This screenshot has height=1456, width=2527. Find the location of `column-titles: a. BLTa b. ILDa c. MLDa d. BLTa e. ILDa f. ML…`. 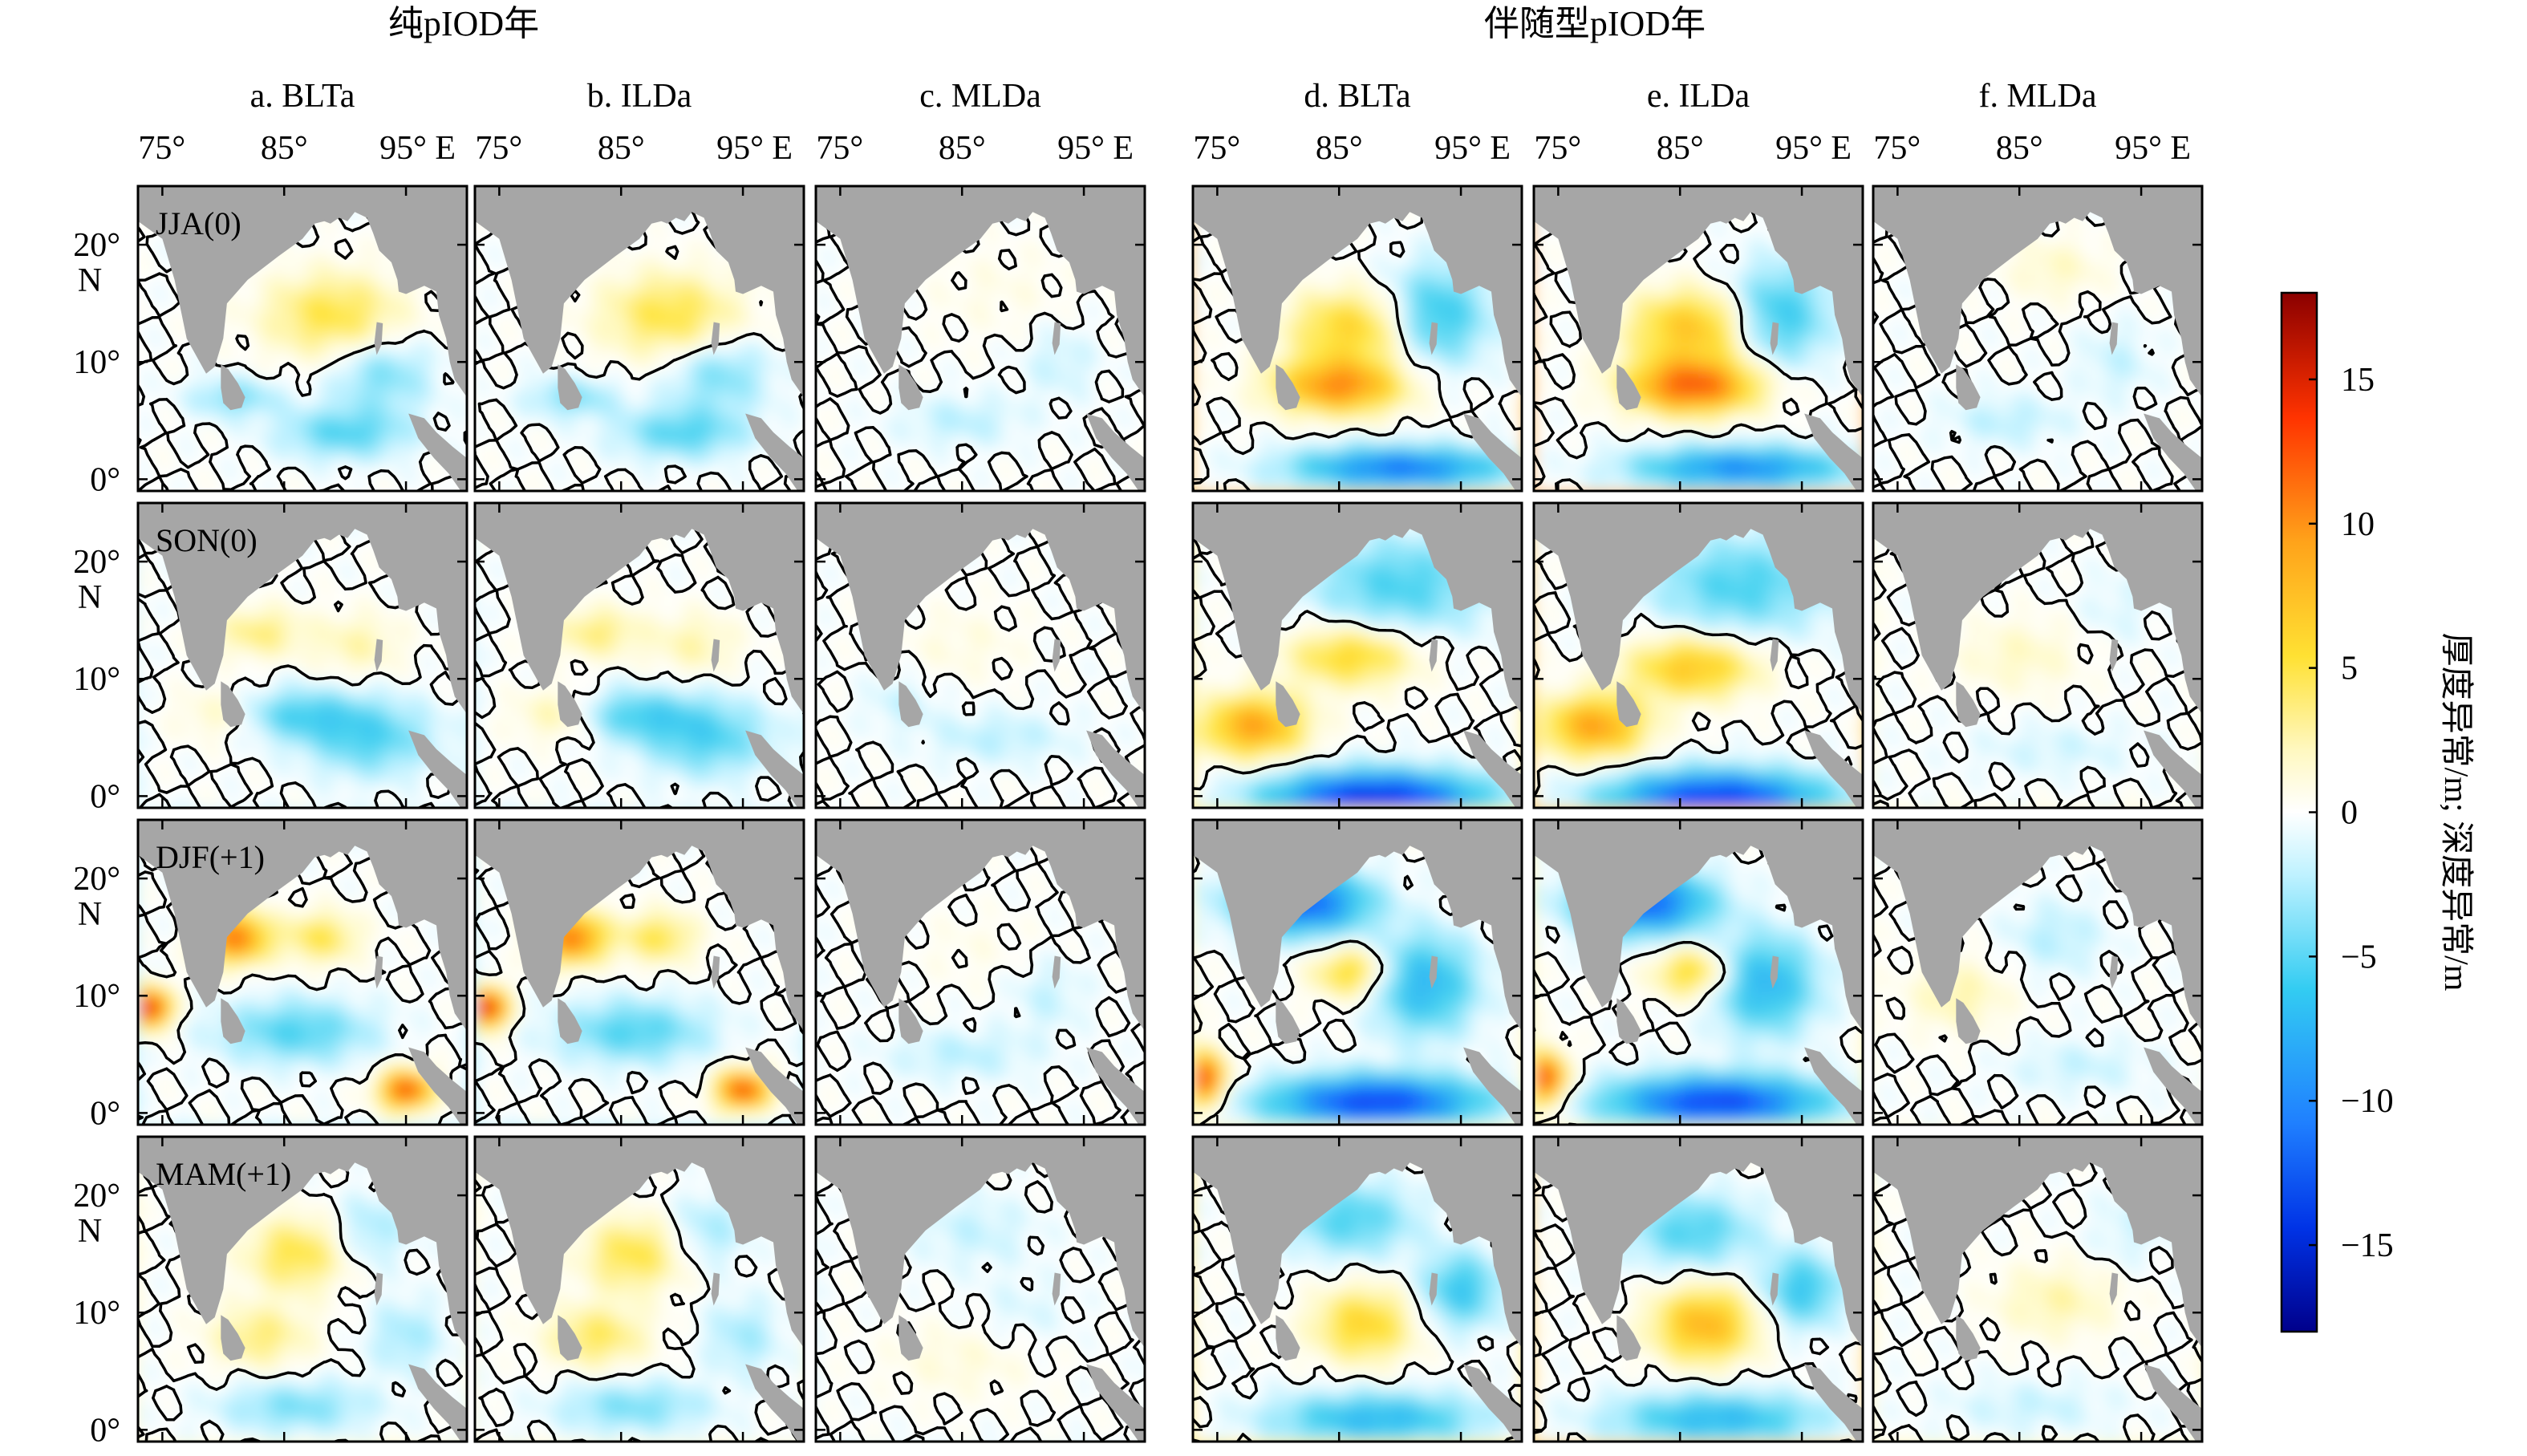

column-titles: a. BLTa b. ILDa c. MLDa d. BLTa e. ILDa f. ML… is located at coordinates (1173, 96).